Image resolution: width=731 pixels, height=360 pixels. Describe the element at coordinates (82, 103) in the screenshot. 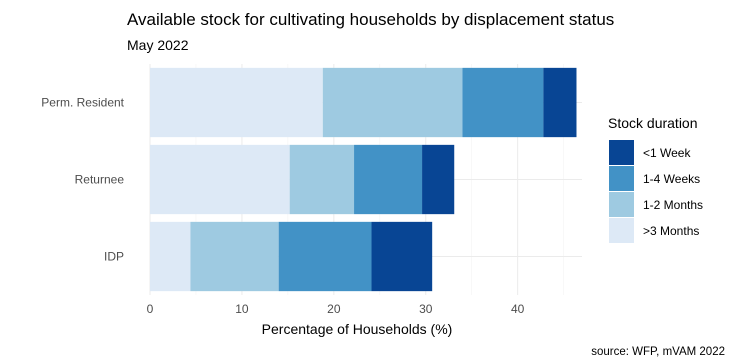

I see `category-label: Perm. Resident` at that location.